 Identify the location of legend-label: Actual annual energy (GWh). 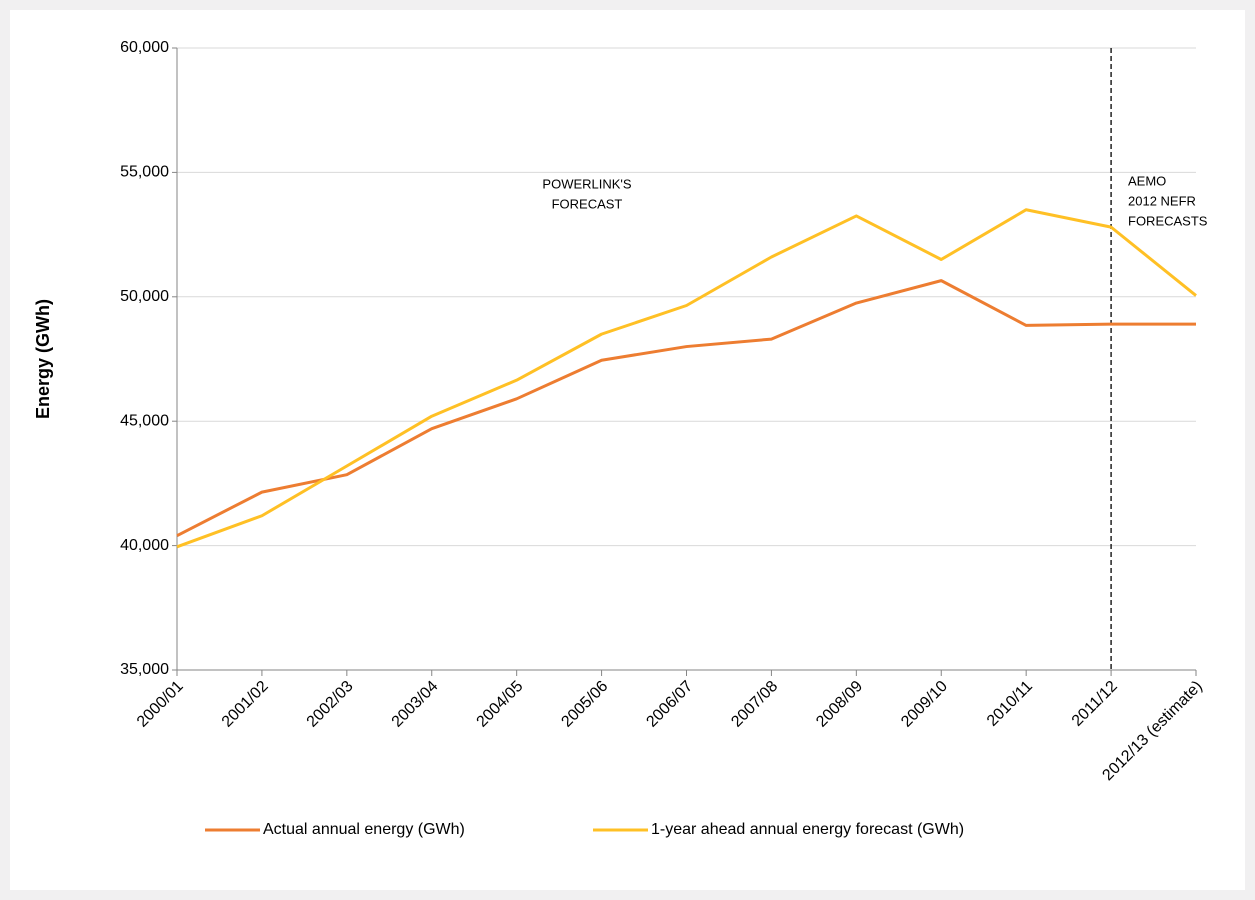
(364, 829).